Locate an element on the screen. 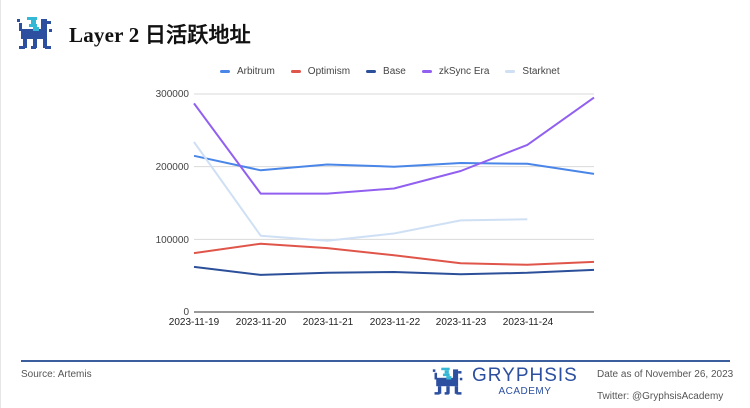  page-title: Layer 2 日活跃地址 is located at coordinates (160, 35).